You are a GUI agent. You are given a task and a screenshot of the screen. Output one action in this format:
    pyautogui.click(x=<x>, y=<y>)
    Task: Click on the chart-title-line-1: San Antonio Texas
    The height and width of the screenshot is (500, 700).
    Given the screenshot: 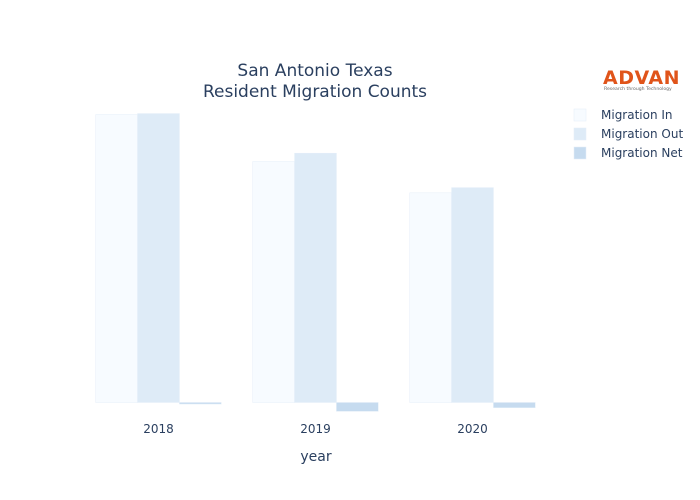 What is the action you would take?
    pyautogui.click(x=314, y=71)
    